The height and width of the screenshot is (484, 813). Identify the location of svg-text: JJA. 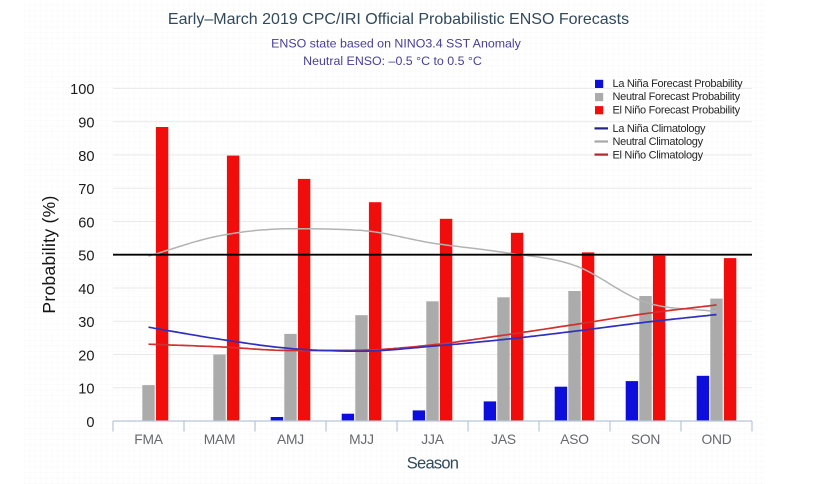
(432, 439).